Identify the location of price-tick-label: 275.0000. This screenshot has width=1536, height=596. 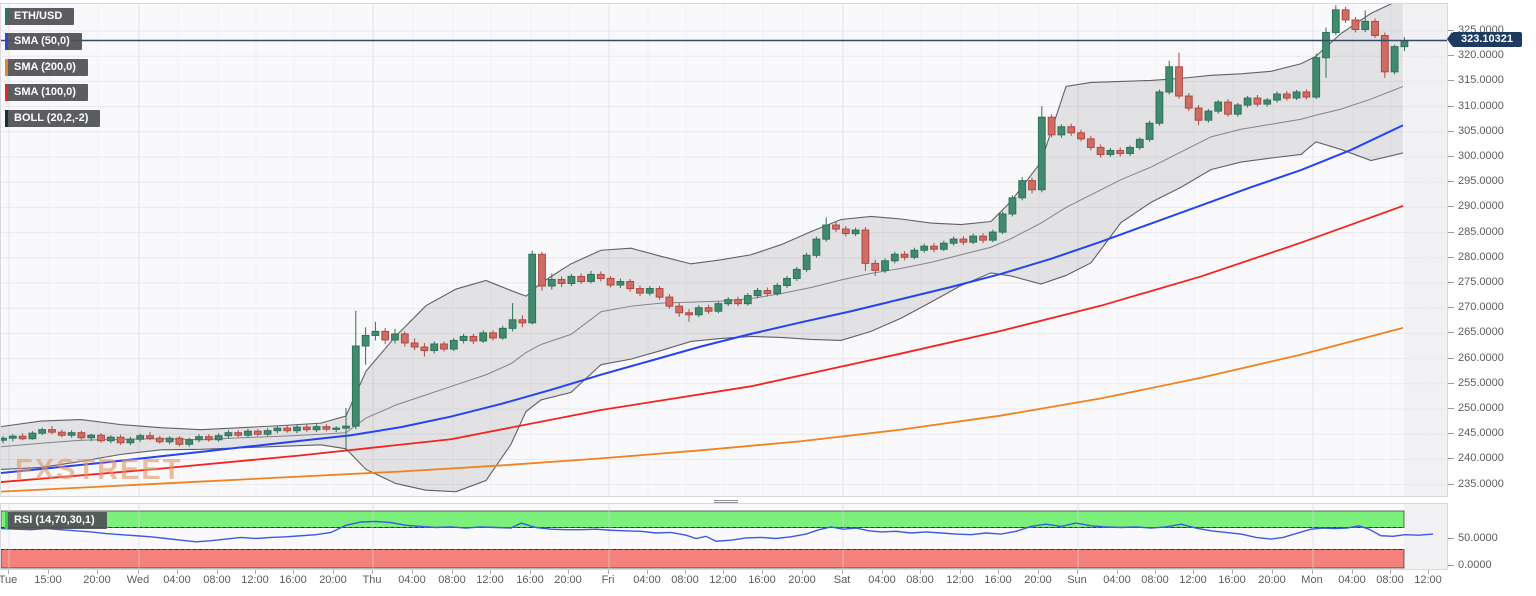
(1481, 282).